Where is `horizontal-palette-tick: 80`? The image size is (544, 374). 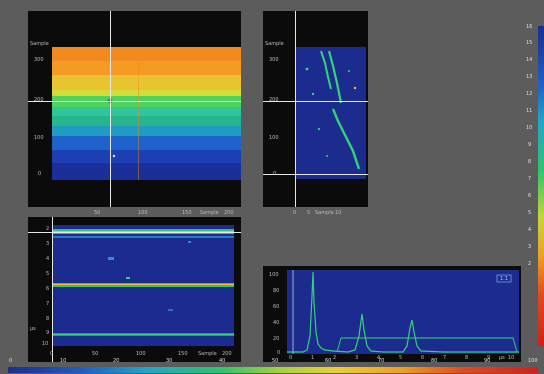
horizontal-palette-tick: 80 is located at coordinates (434, 361).